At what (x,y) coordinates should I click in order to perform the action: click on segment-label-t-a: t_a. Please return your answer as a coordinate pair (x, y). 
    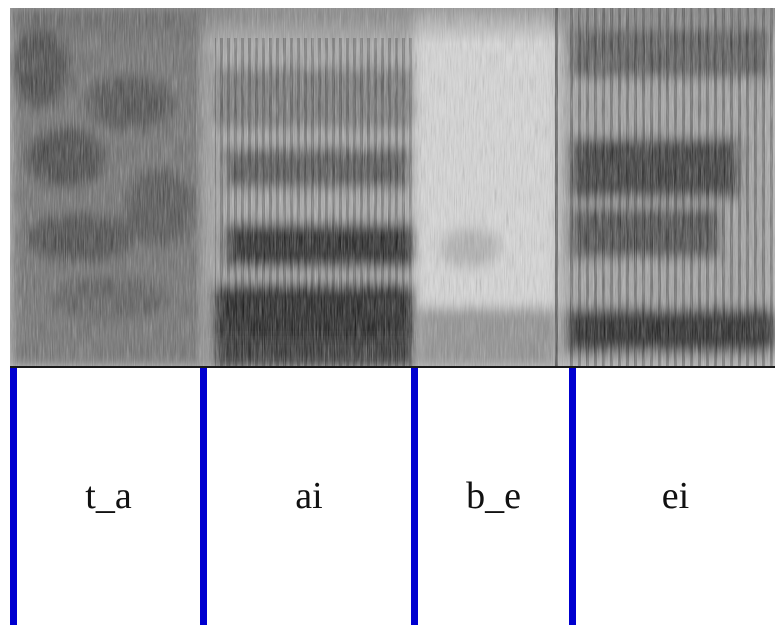
    Looking at the image, I should click on (108, 496).